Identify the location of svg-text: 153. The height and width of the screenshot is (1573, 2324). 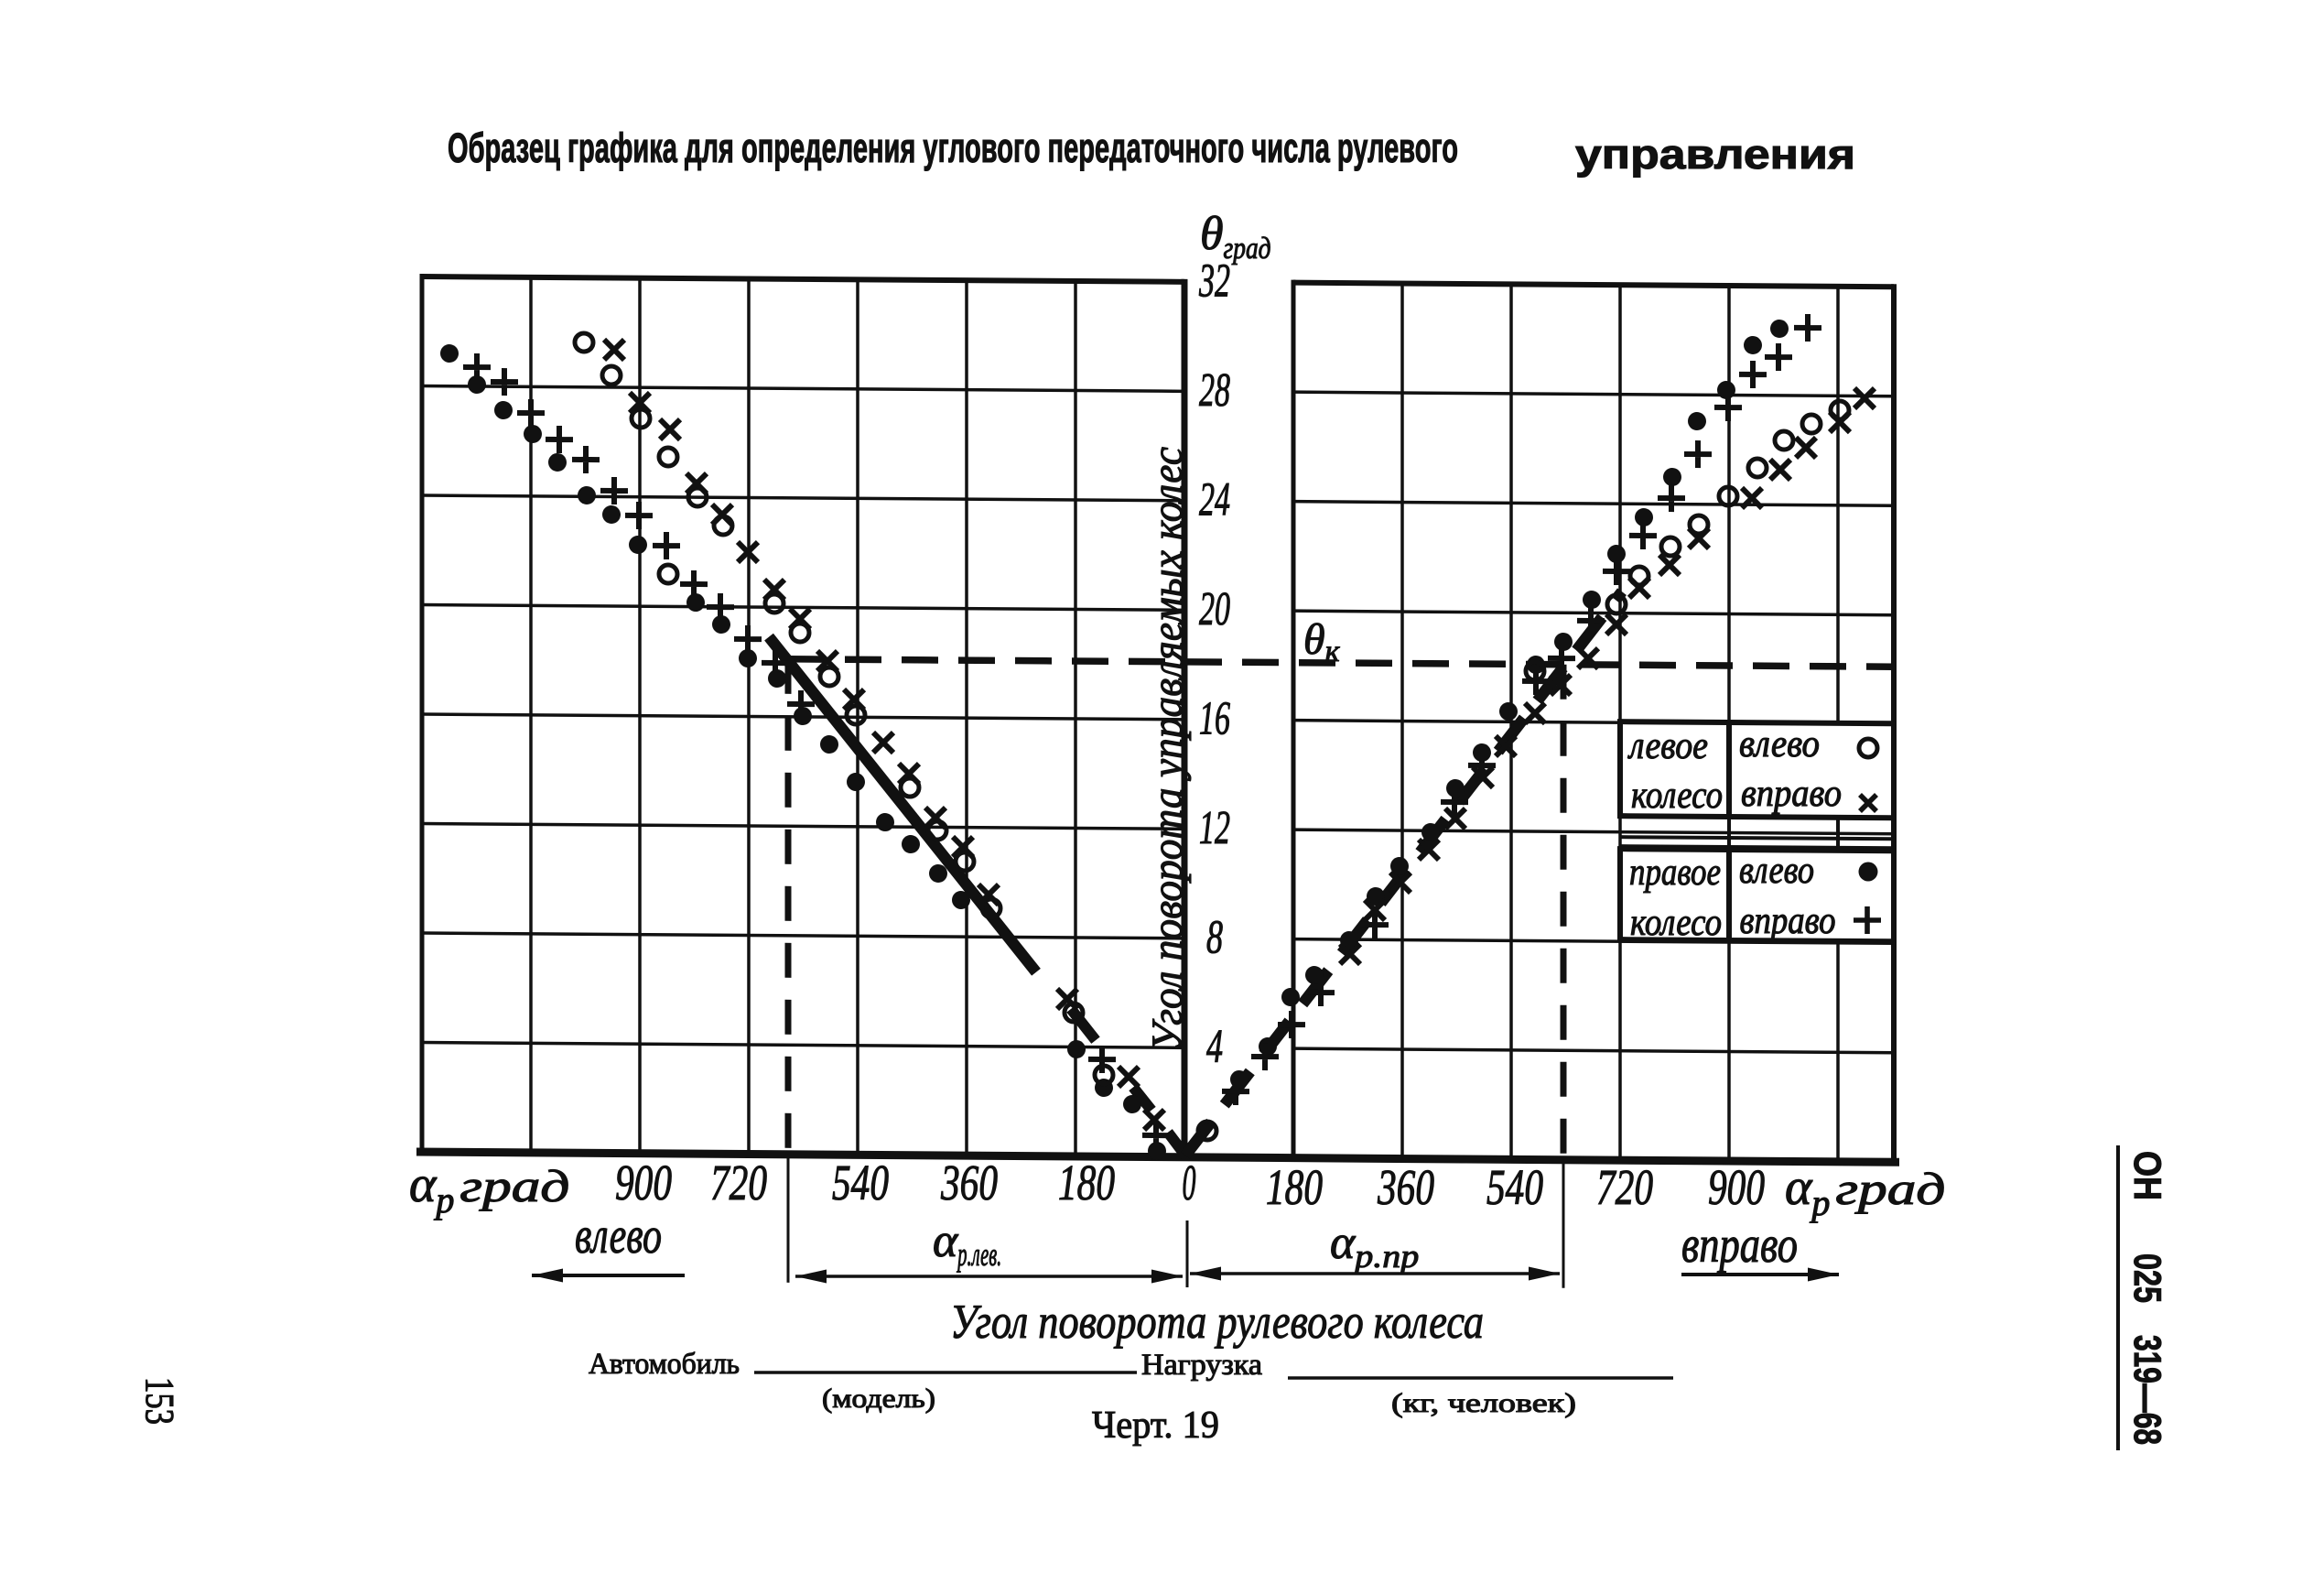
(159, 1401).